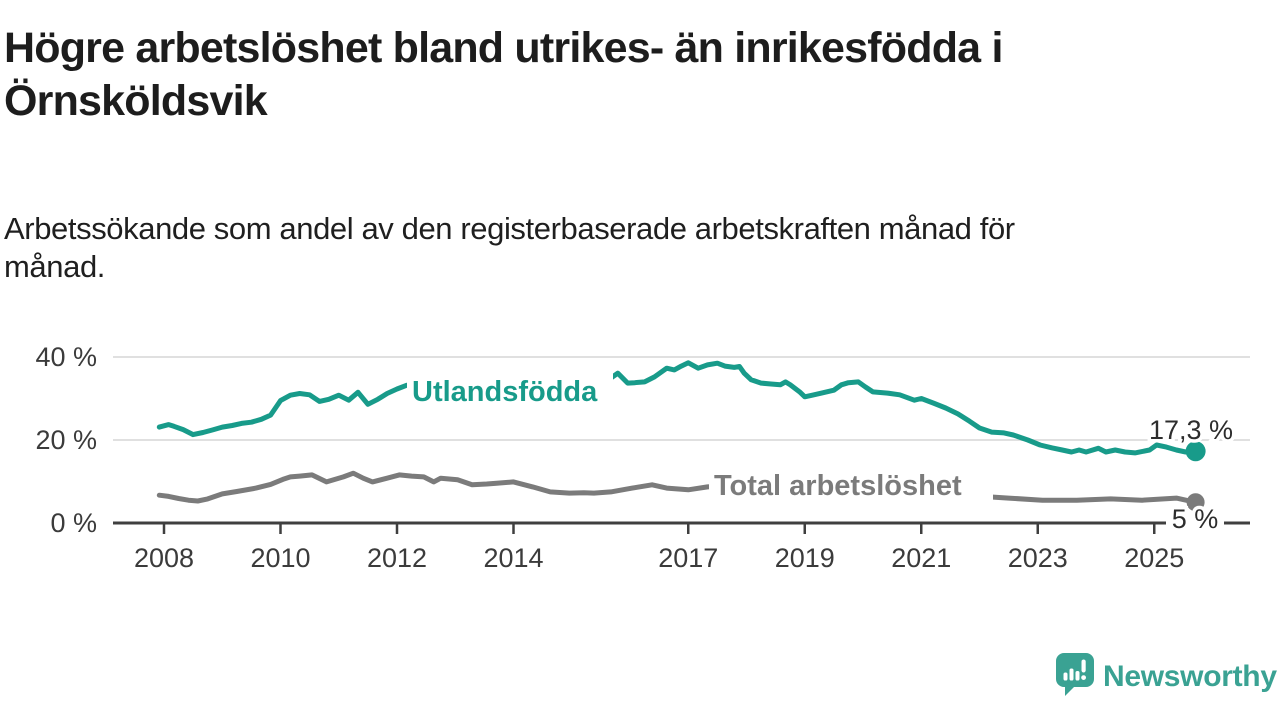 Image resolution: width=1280 pixels, height=720 pixels. What do you see at coordinates (921, 558) in the screenshot?
I see `x-axis-tick-label: 2021` at bounding box center [921, 558].